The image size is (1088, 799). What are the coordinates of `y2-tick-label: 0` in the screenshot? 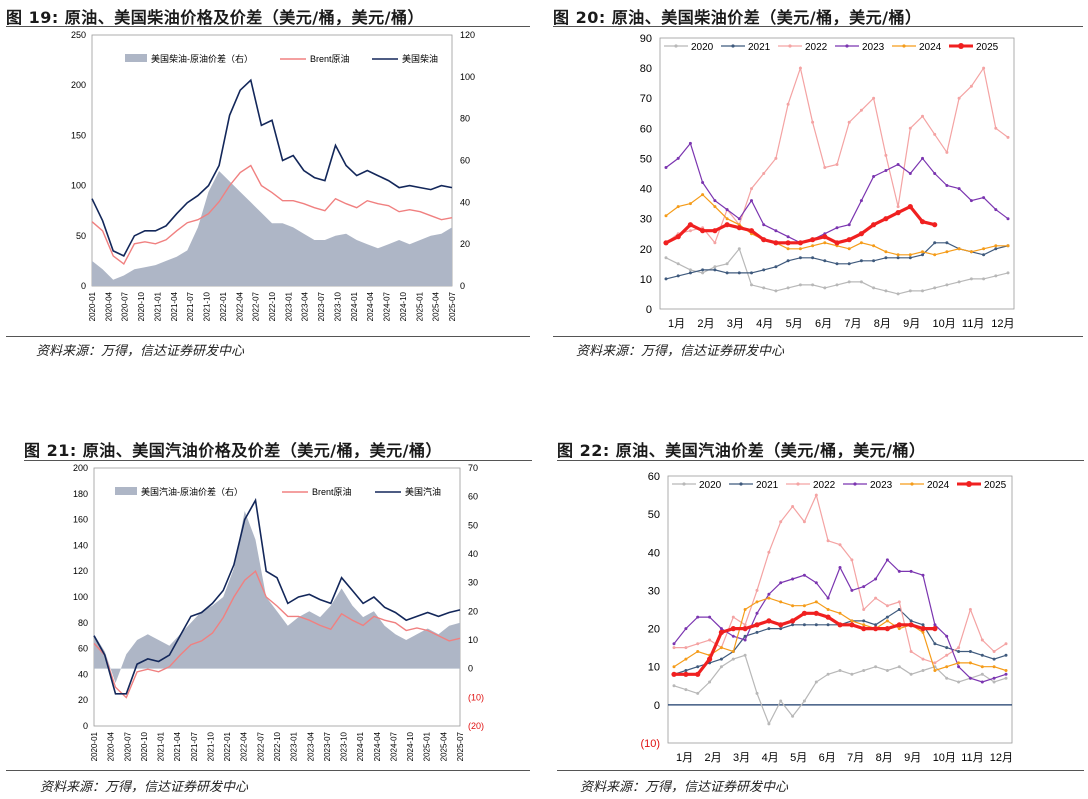 It's located at (462, 286).